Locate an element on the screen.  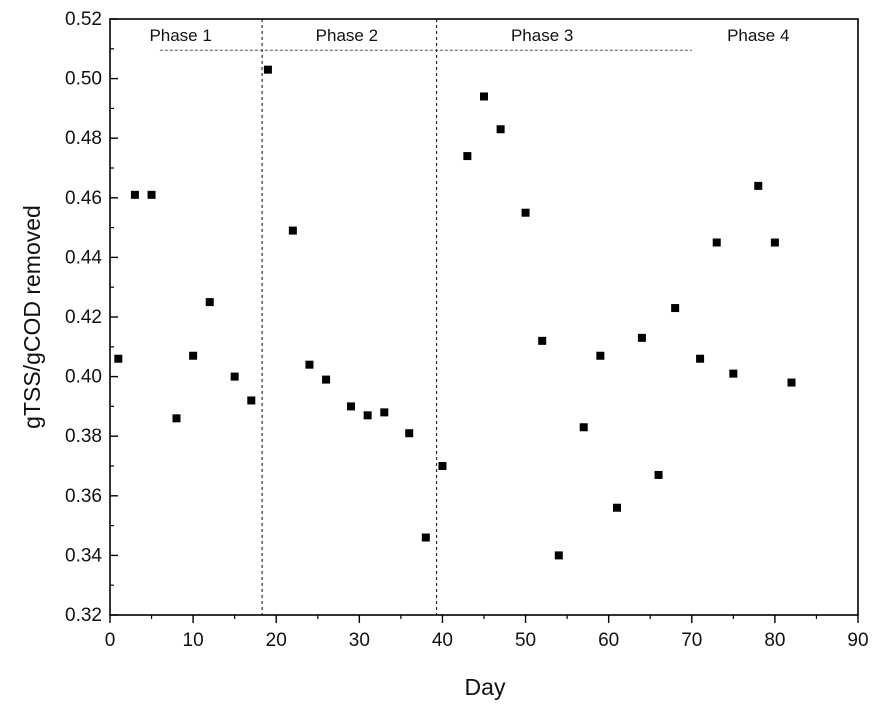
phase-label: Phase 3 is located at coordinates (542, 35).